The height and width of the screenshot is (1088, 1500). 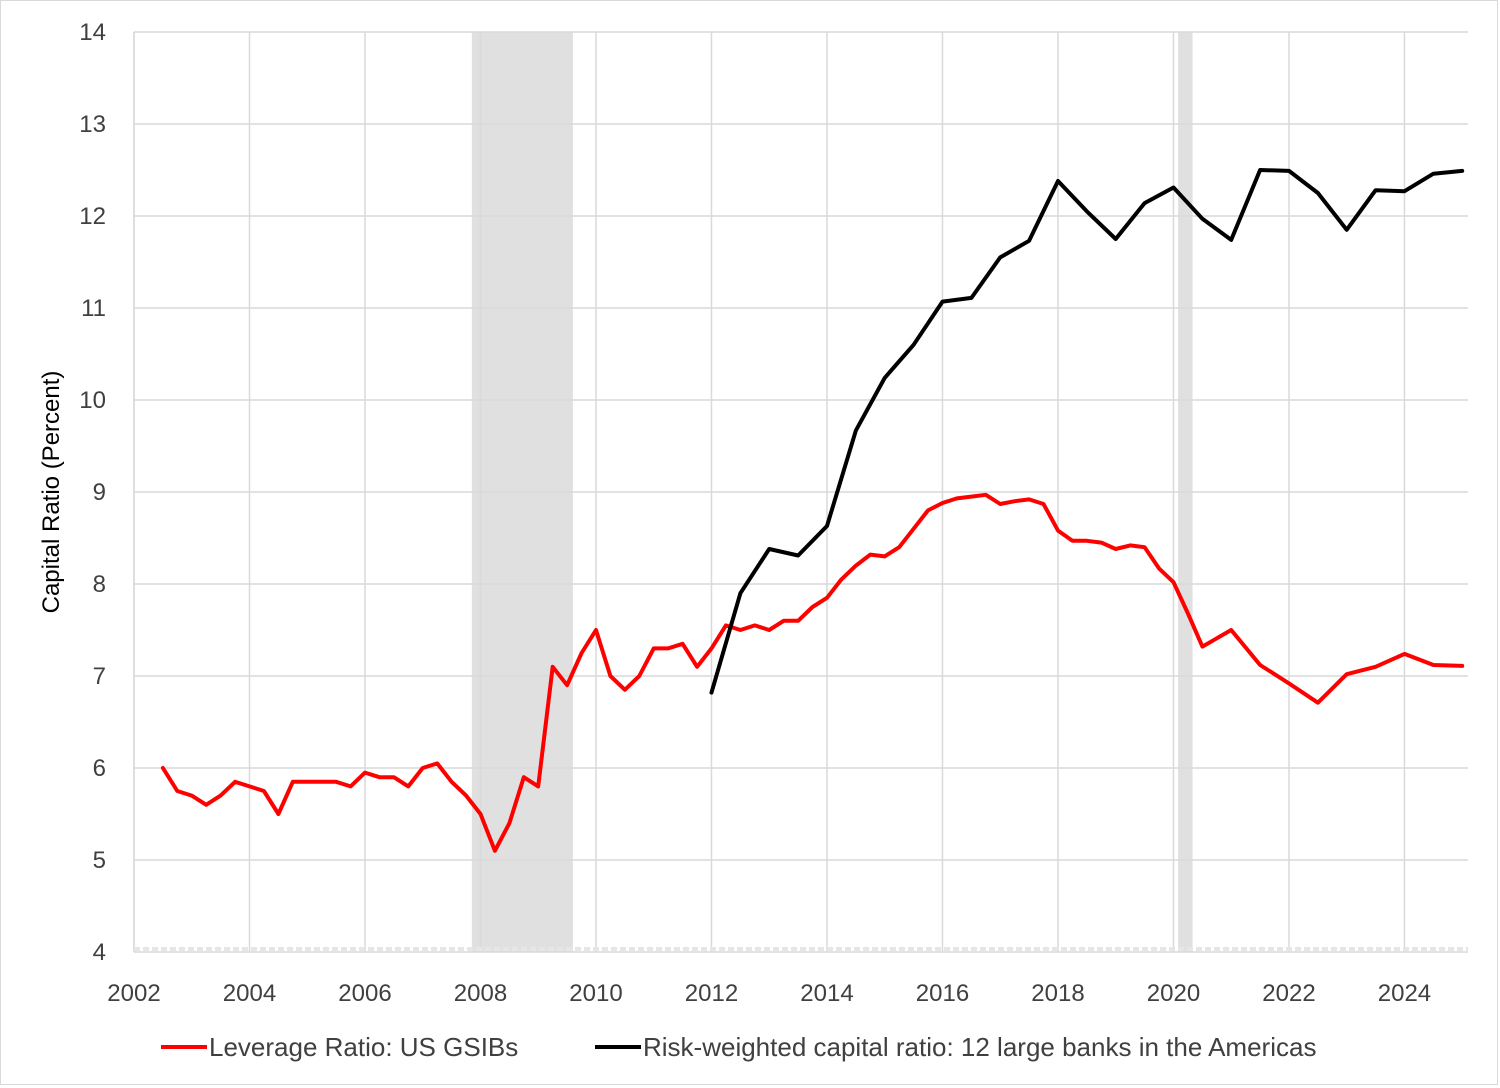 What do you see at coordinates (480, 993) in the screenshot?
I see `x-tick-label: 2008` at bounding box center [480, 993].